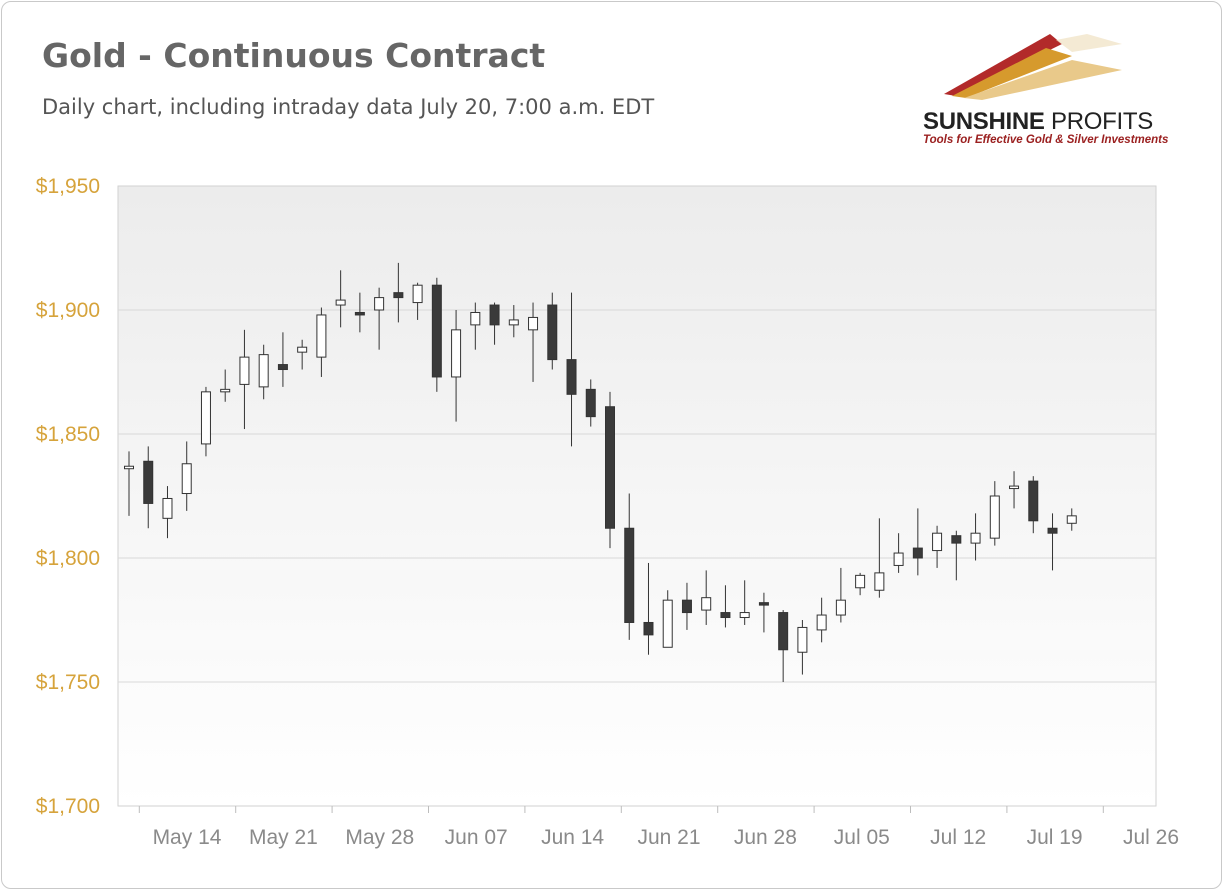 This screenshot has height=890, width=1223. I want to click on chart-title: Gold - Continuous Contract, so click(294, 55).